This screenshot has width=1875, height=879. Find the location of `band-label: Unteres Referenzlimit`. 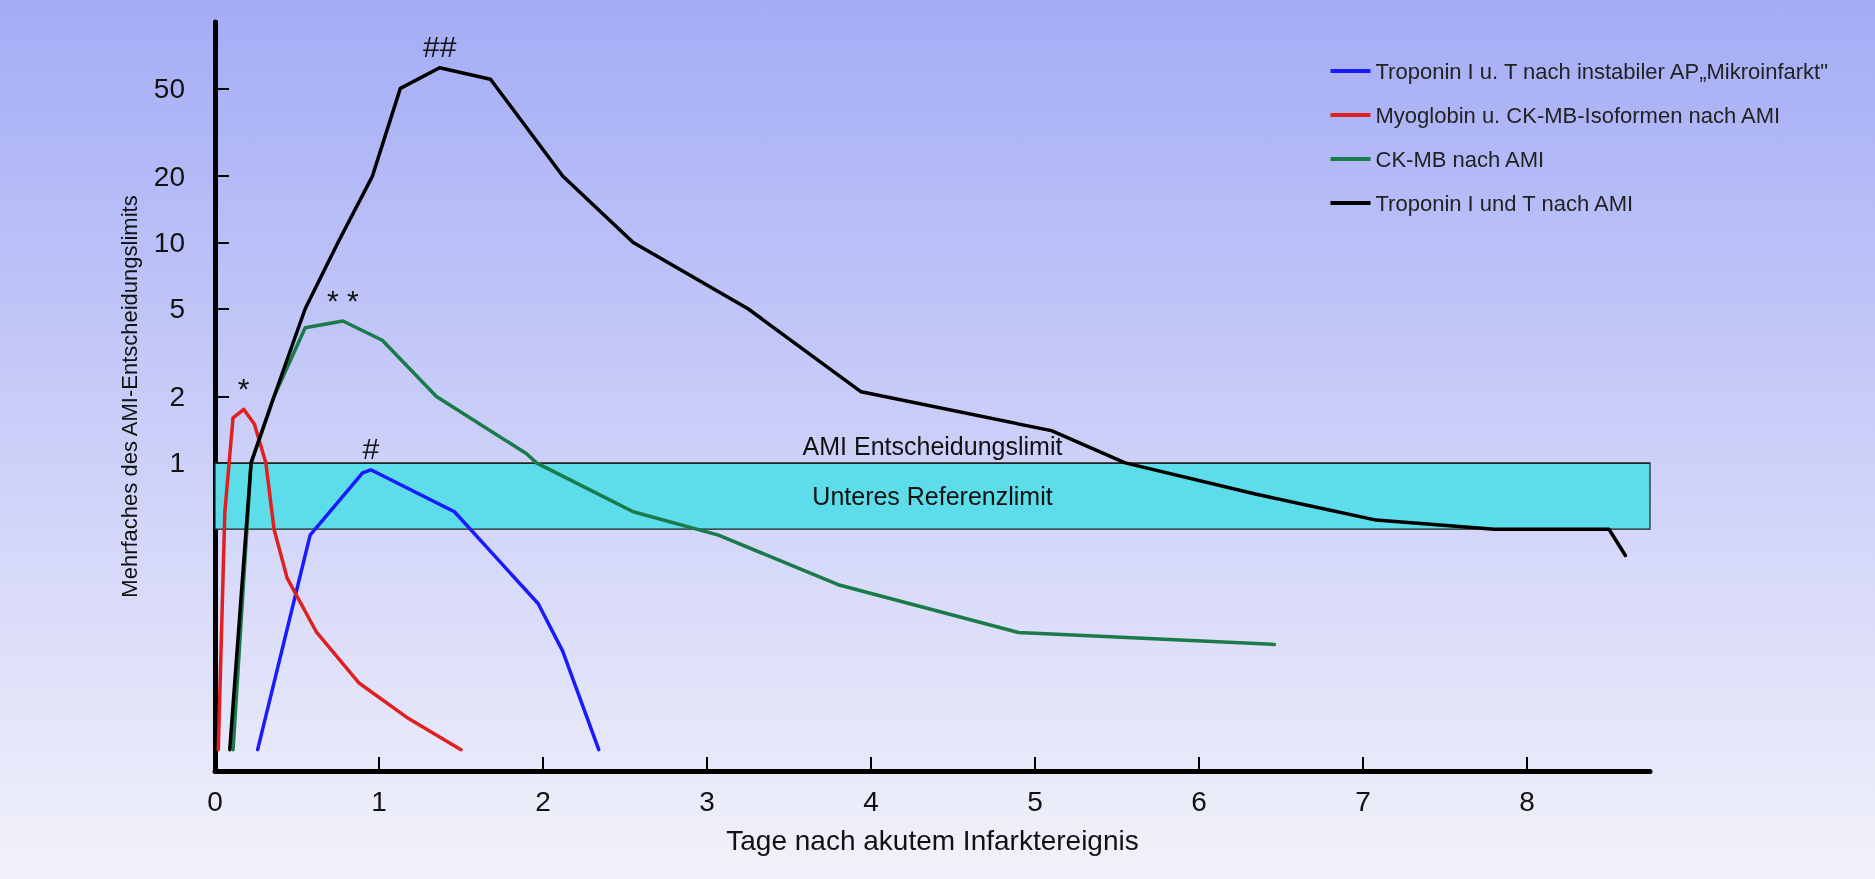

band-label: Unteres Referenzlimit is located at coordinates (932, 496).